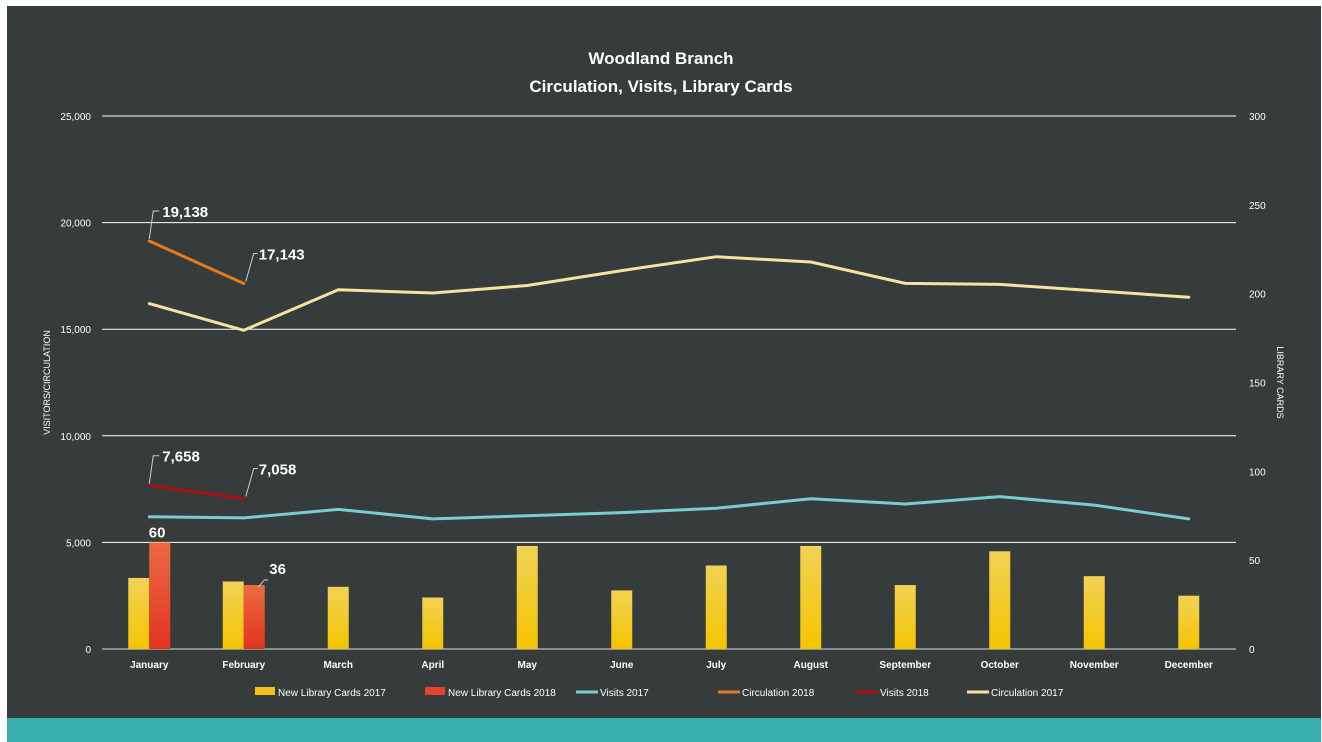 The height and width of the screenshot is (742, 1322). Describe the element at coordinates (226, 396) in the screenshot. I see `data-labels: 19,138 17,143 7,658 7,058 60 36` at that location.